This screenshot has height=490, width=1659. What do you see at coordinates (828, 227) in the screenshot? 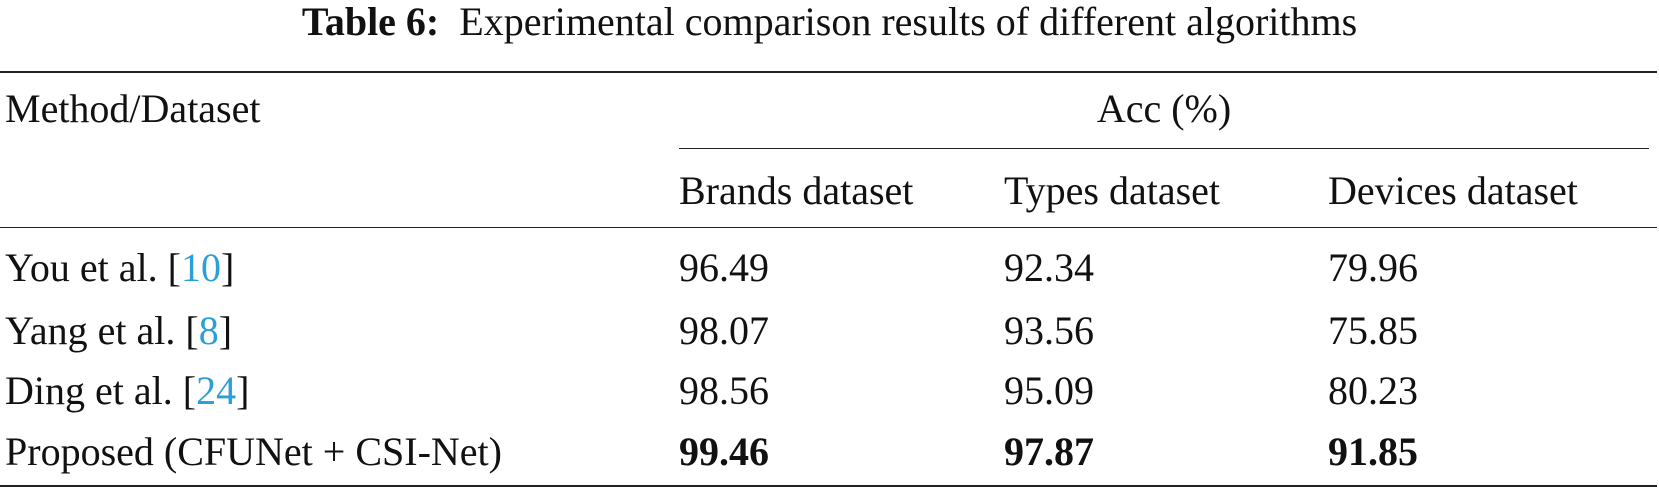
I see `header-rule` at bounding box center [828, 227].